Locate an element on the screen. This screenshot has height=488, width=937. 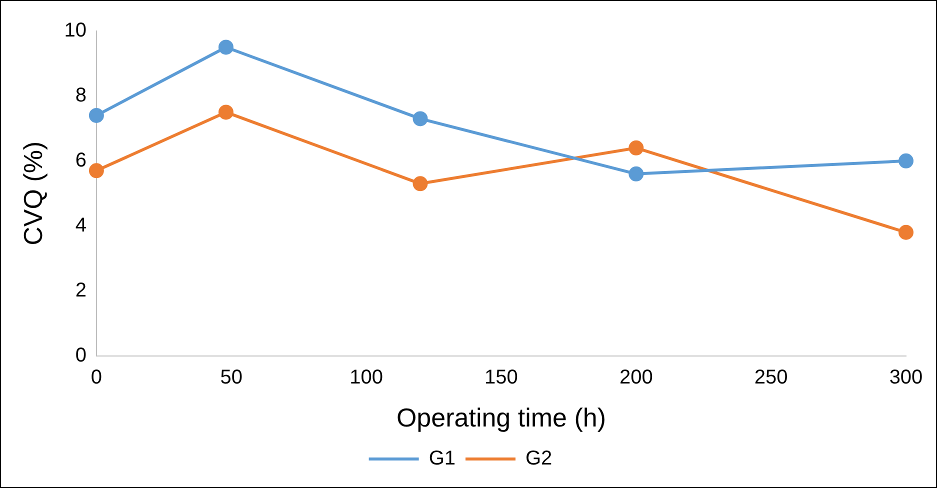
y-axis-title: CVQ (%) is located at coordinates (33, 193).